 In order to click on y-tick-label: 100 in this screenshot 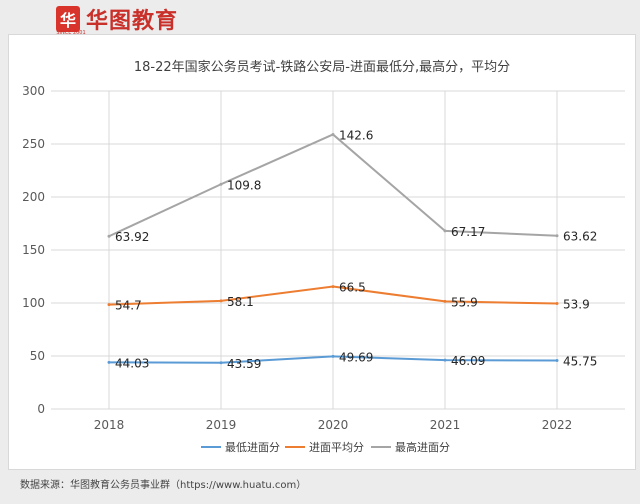, I will do `click(33, 303)`.